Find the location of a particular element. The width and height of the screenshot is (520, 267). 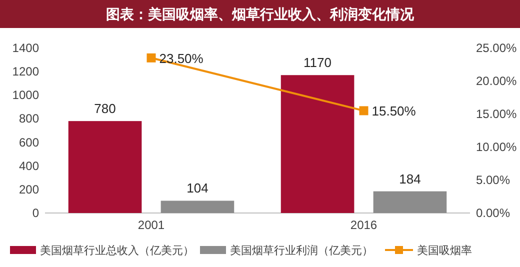

y-tick-label: 1200 is located at coordinates (26, 71).